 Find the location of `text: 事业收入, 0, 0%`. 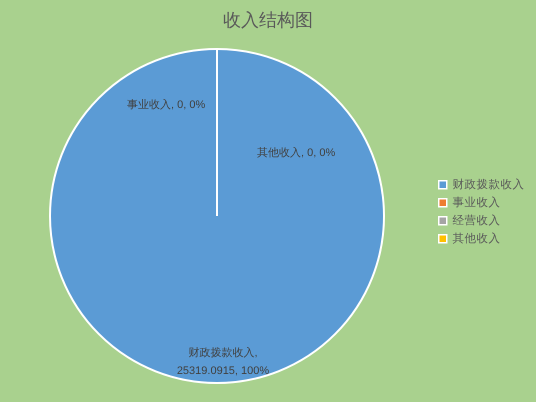

text: 事业收入, 0, 0% is located at coordinates (166, 105).